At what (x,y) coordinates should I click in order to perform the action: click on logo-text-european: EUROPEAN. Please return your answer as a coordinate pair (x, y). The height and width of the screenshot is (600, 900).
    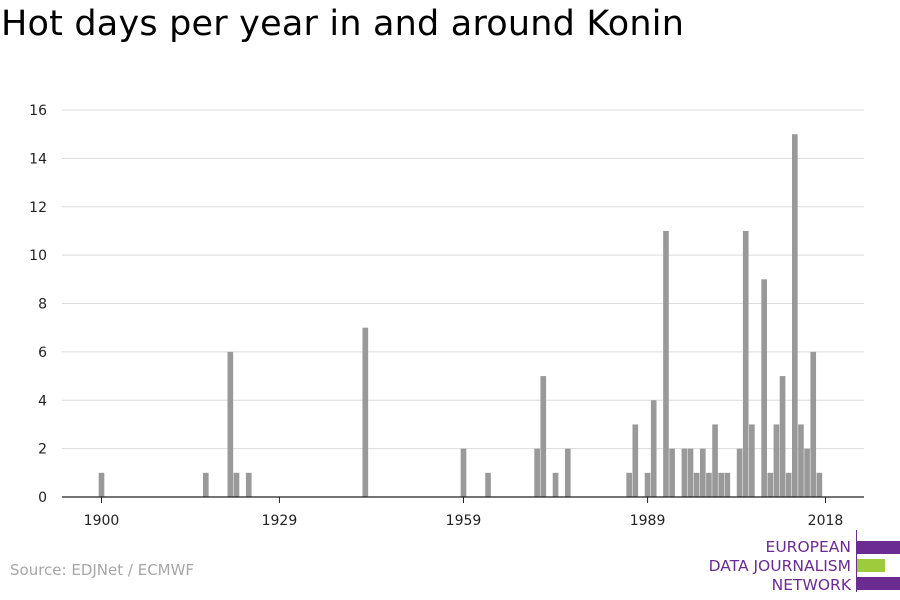
    Looking at the image, I should click on (808, 547).